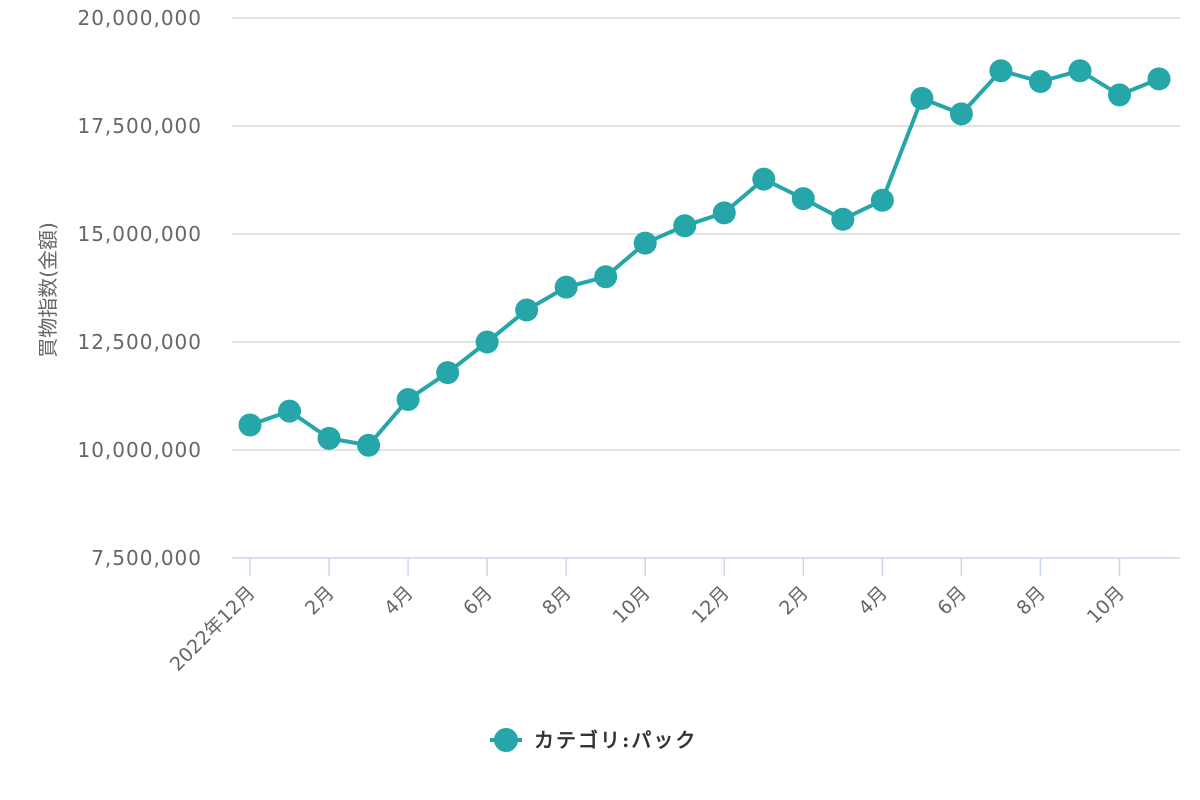 The height and width of the screenshot is (800, 1200). Describe the element at coordinates (506, 740) in the screenshot. I see `legend-marker-icon` at that location.